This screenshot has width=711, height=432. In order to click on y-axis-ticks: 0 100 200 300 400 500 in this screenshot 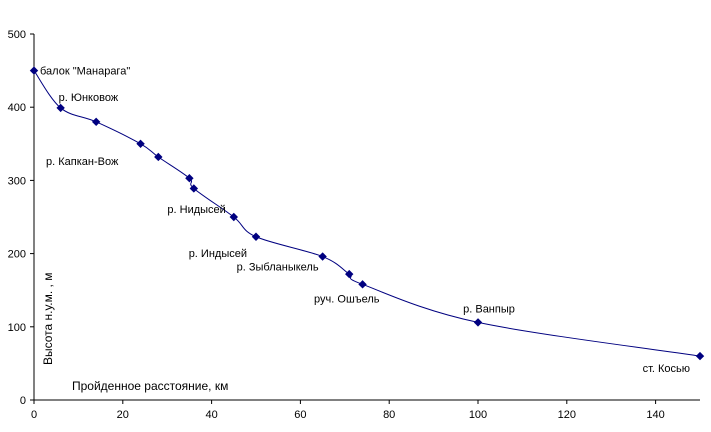, I will do `click(21, 218)`.